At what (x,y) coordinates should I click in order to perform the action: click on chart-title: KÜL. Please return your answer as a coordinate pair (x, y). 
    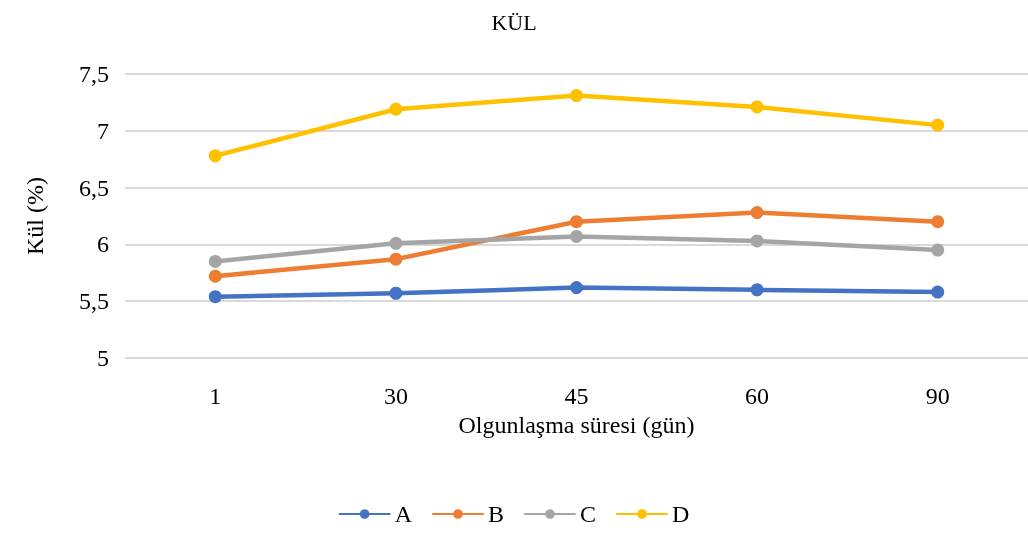
    Looking at the image, I should click on (514, 22).